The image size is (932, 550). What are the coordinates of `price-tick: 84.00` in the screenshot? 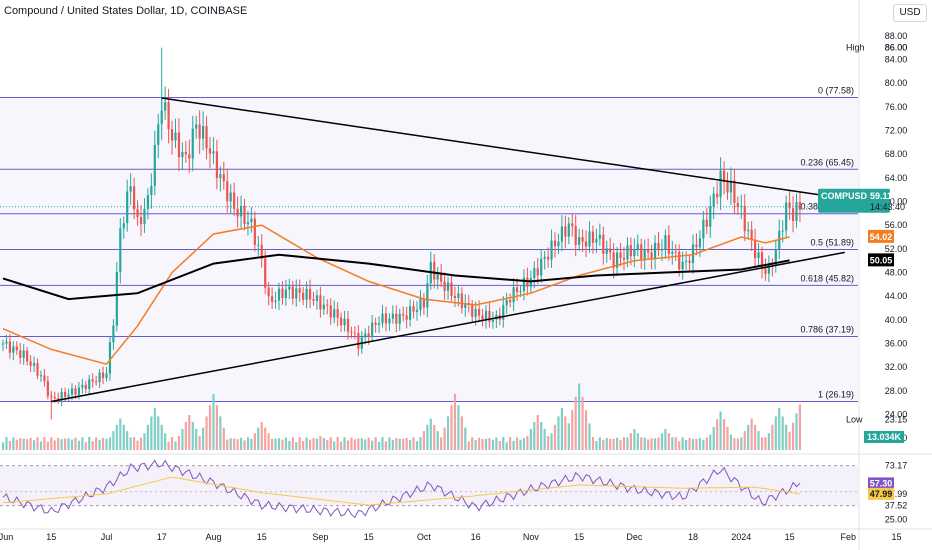 It's located at (896, 60).